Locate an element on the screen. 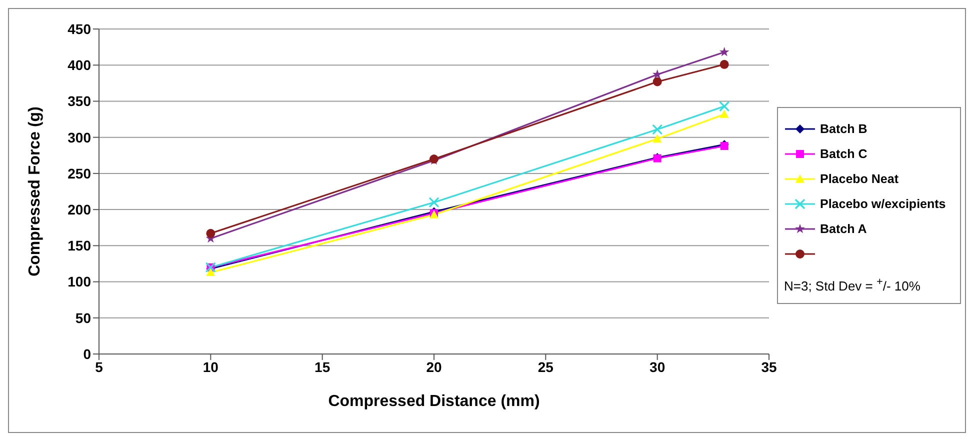 Image resolution: width=976 pixels, height=443 pixels. legend-label: Batch B is located at coordinates (844, 129).